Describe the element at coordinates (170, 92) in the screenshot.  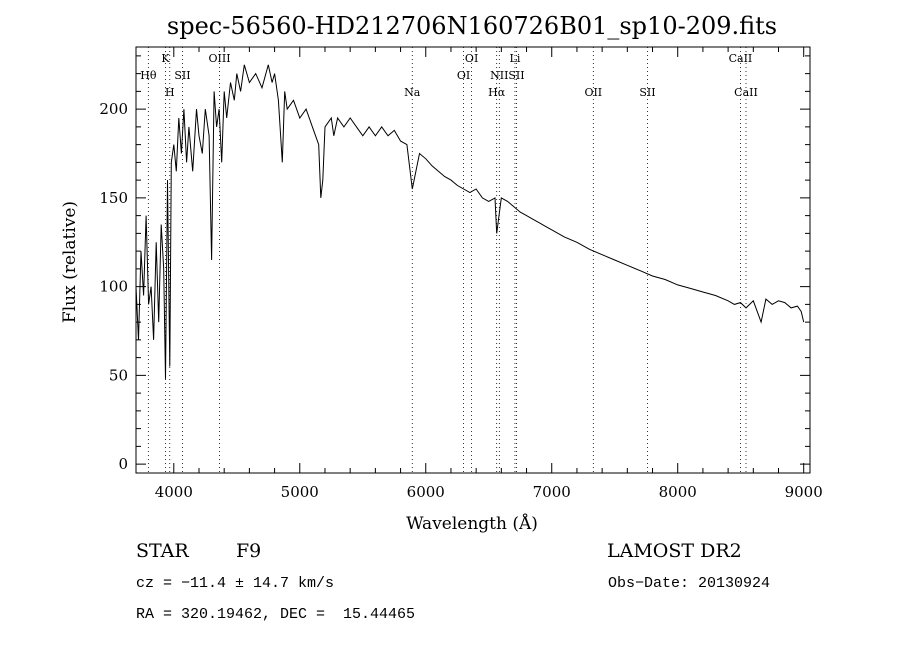
I see `spectral-line-label: H` at that location.